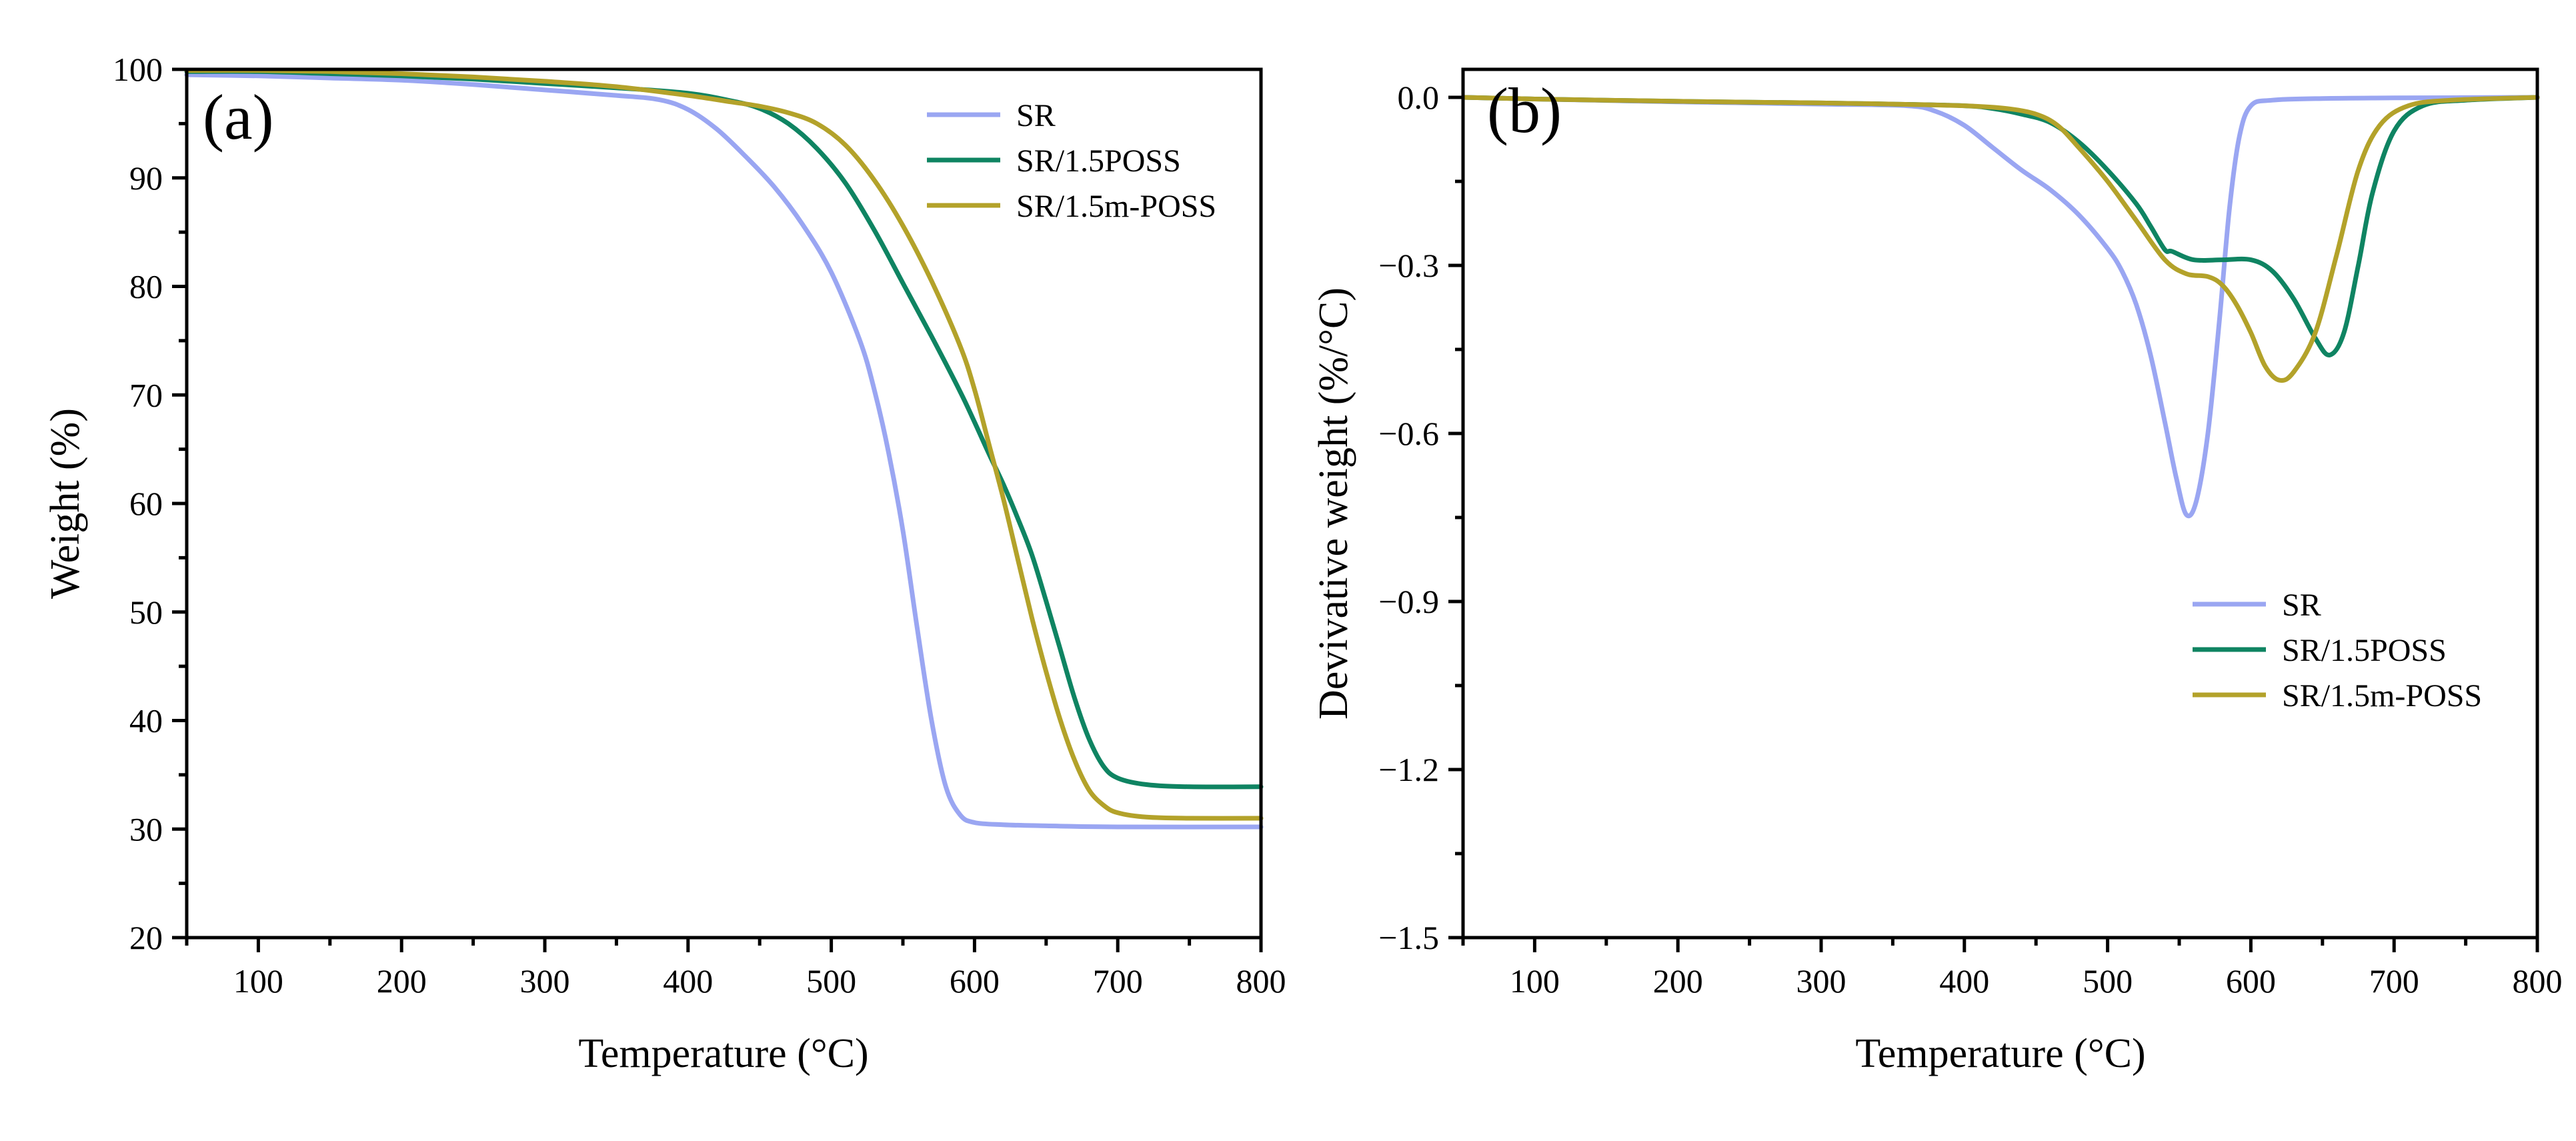 The height and width of the screenshot is (1141, 2576). Describe the element at coordinates (238, 117) in the screenshot. I see `panel-a-label: (a)` at that location.